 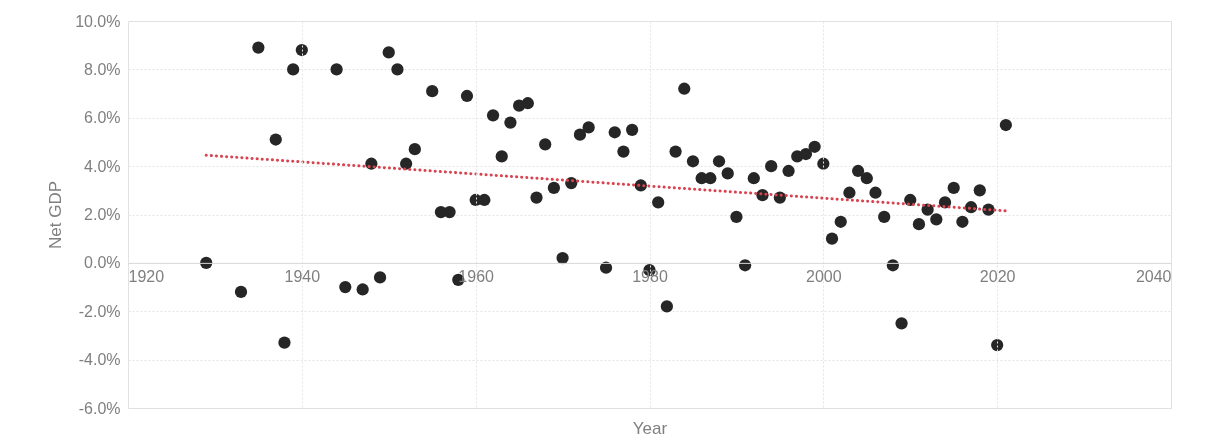 I want to click on x-tick-label: 1980, so click(x=650, y=277).